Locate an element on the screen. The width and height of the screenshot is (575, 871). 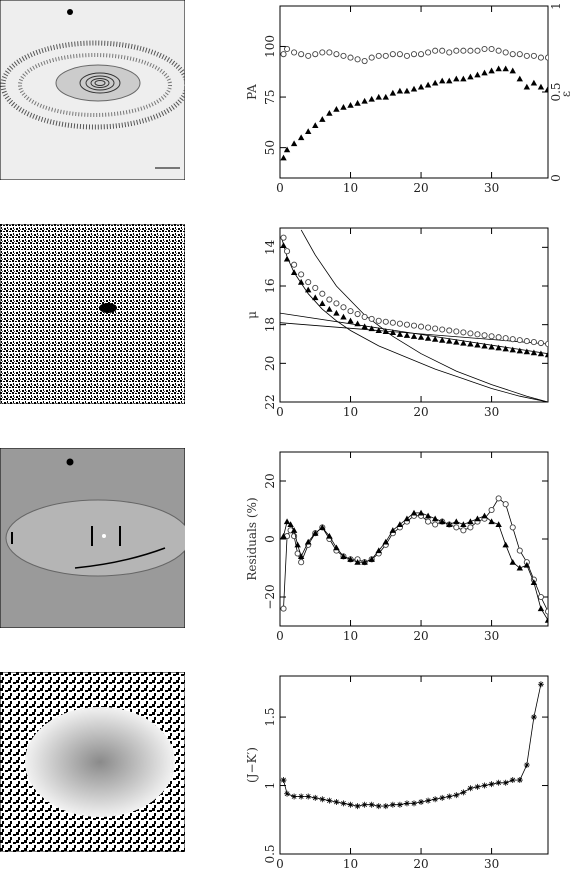
y2-tick-label: 1 is located at coordinates (556, 6).